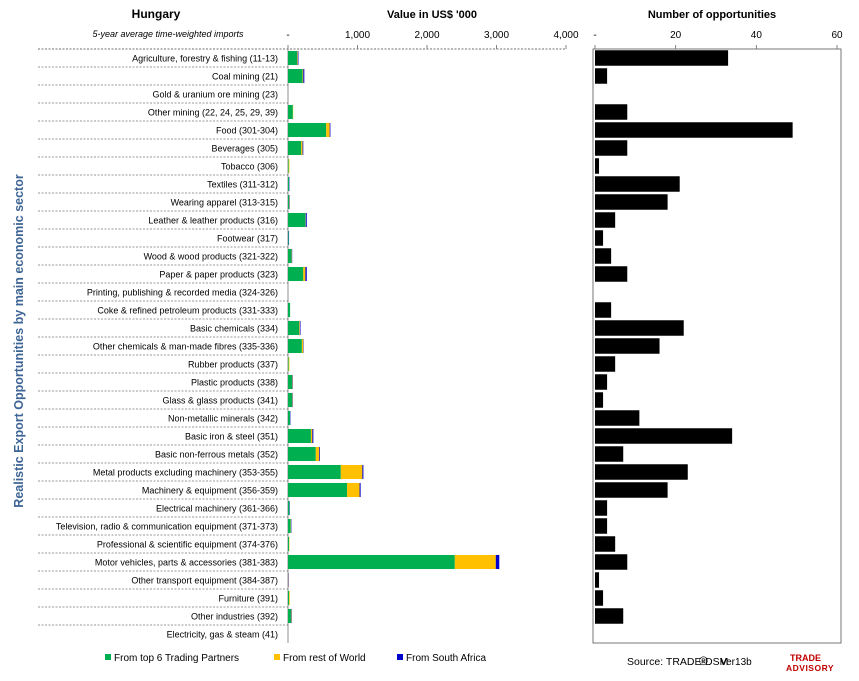 The height and width of the screenshot is (681, 859). I want to click on registered-mark: ®, so click(703, 661).